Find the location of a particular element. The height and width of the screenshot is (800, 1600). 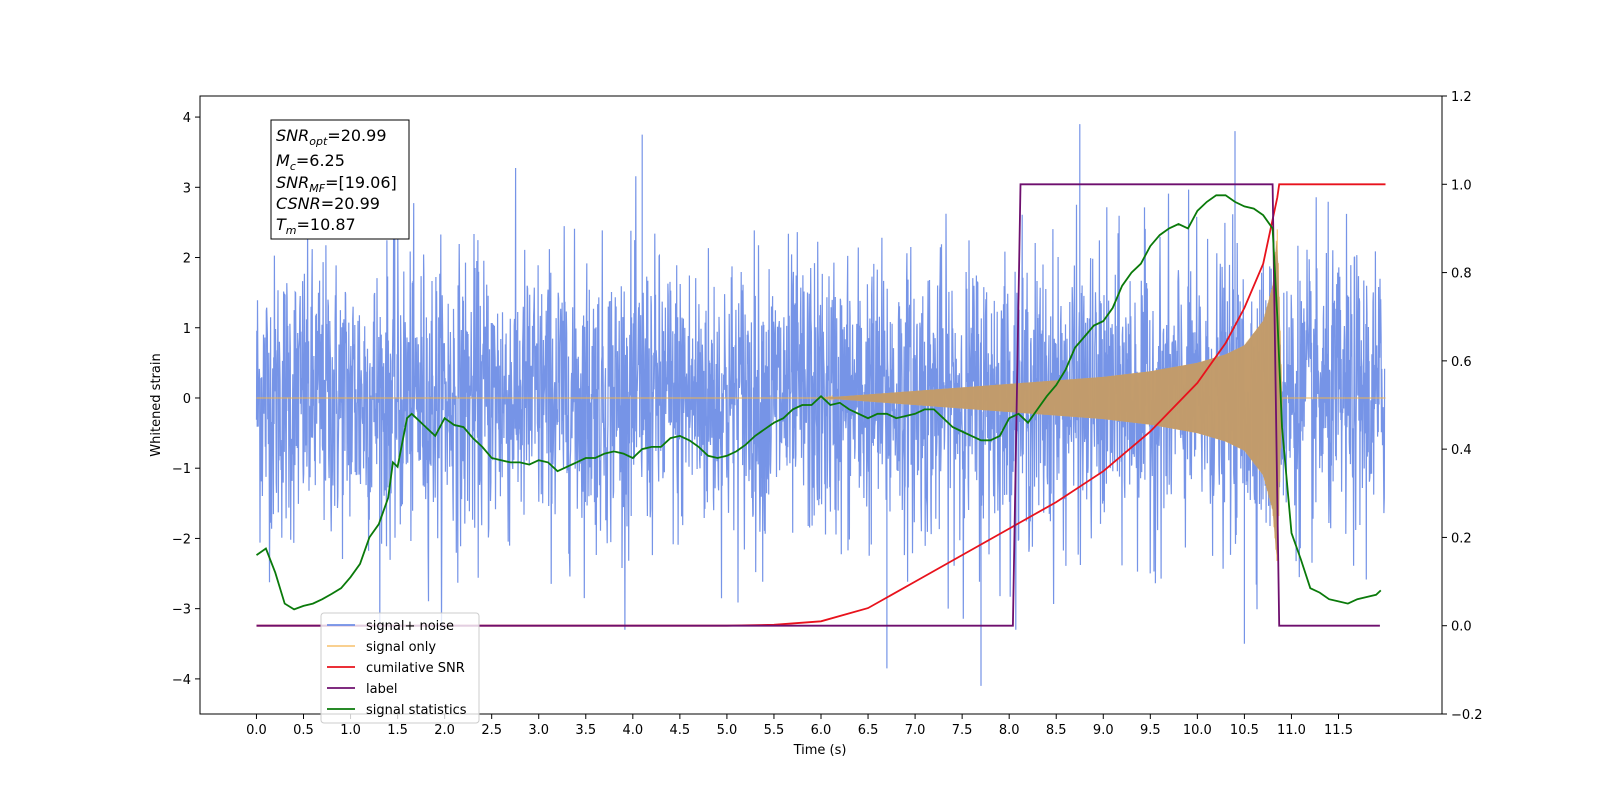

legend-label: signal only is located at coordinates (401, 647).